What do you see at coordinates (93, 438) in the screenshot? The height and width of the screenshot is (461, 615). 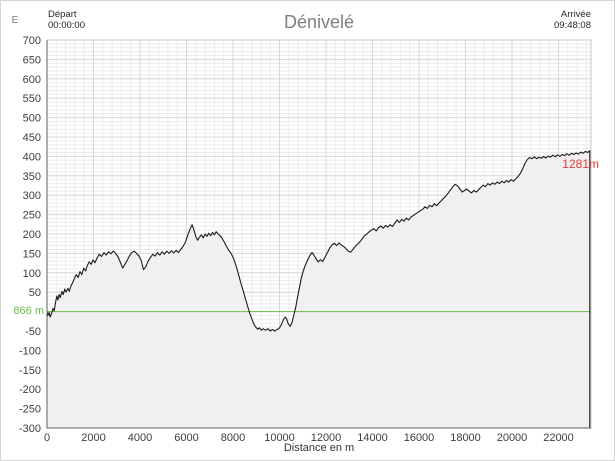 I see `svg-text: 2000` at bounding box center [93, 438].